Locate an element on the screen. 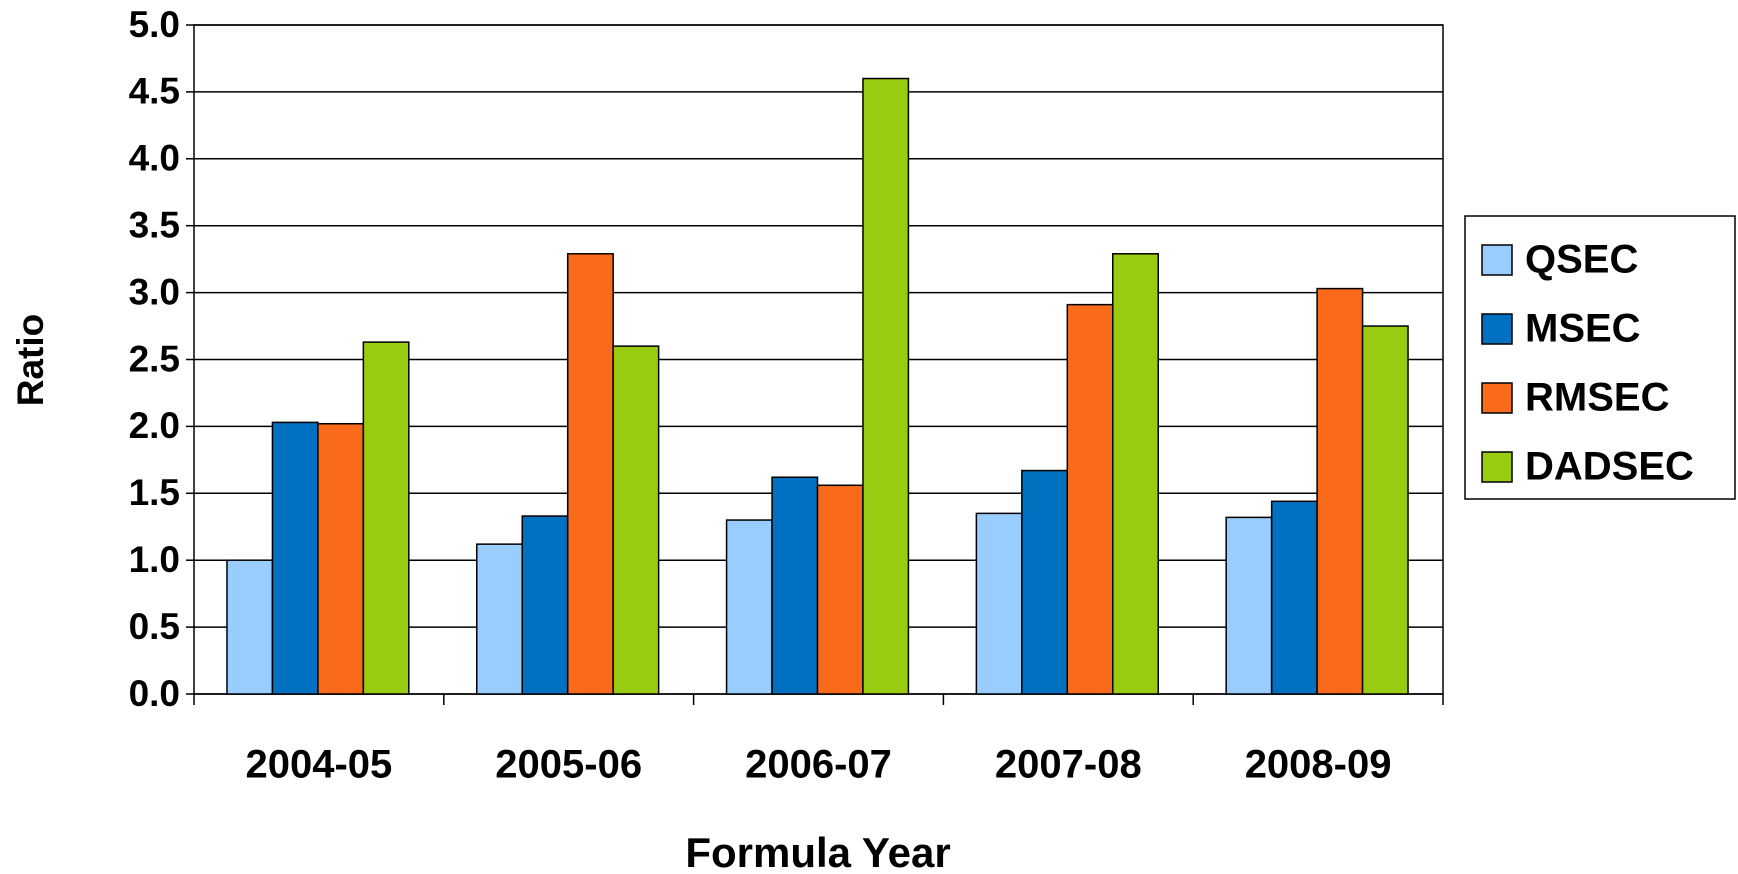 This screenshot has height=874, width=1738. x-tick-label: 2004-05 is located at coordinates (319, 765).